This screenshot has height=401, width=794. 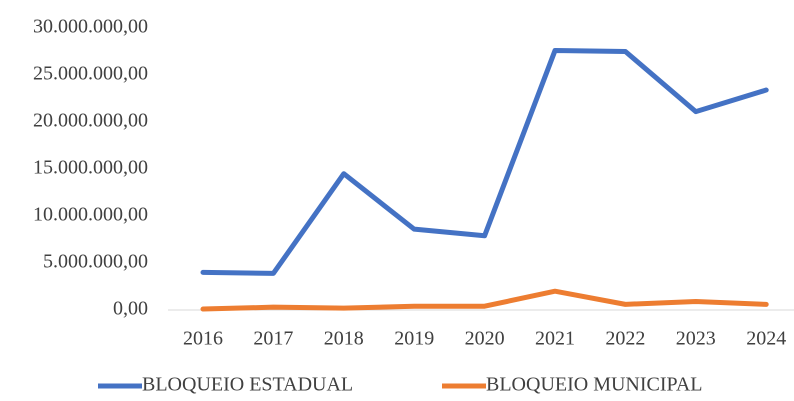 What do you see at coordinates (90, 168) in the screenshot?
I see `y-tick-label: 15.000.000,00` at bounding box center [90, 168].